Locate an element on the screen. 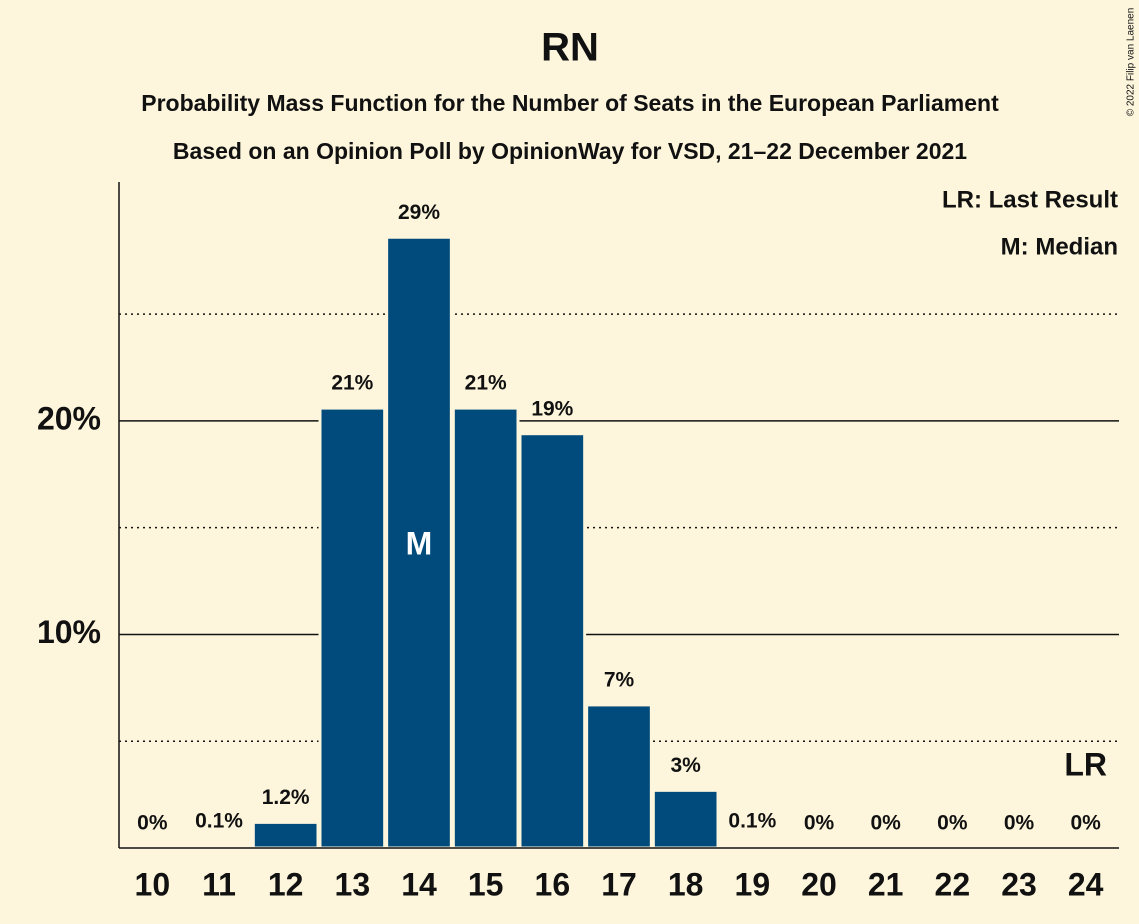  legend-entry: LR: Last Result is located at coordinates (1030, 199).